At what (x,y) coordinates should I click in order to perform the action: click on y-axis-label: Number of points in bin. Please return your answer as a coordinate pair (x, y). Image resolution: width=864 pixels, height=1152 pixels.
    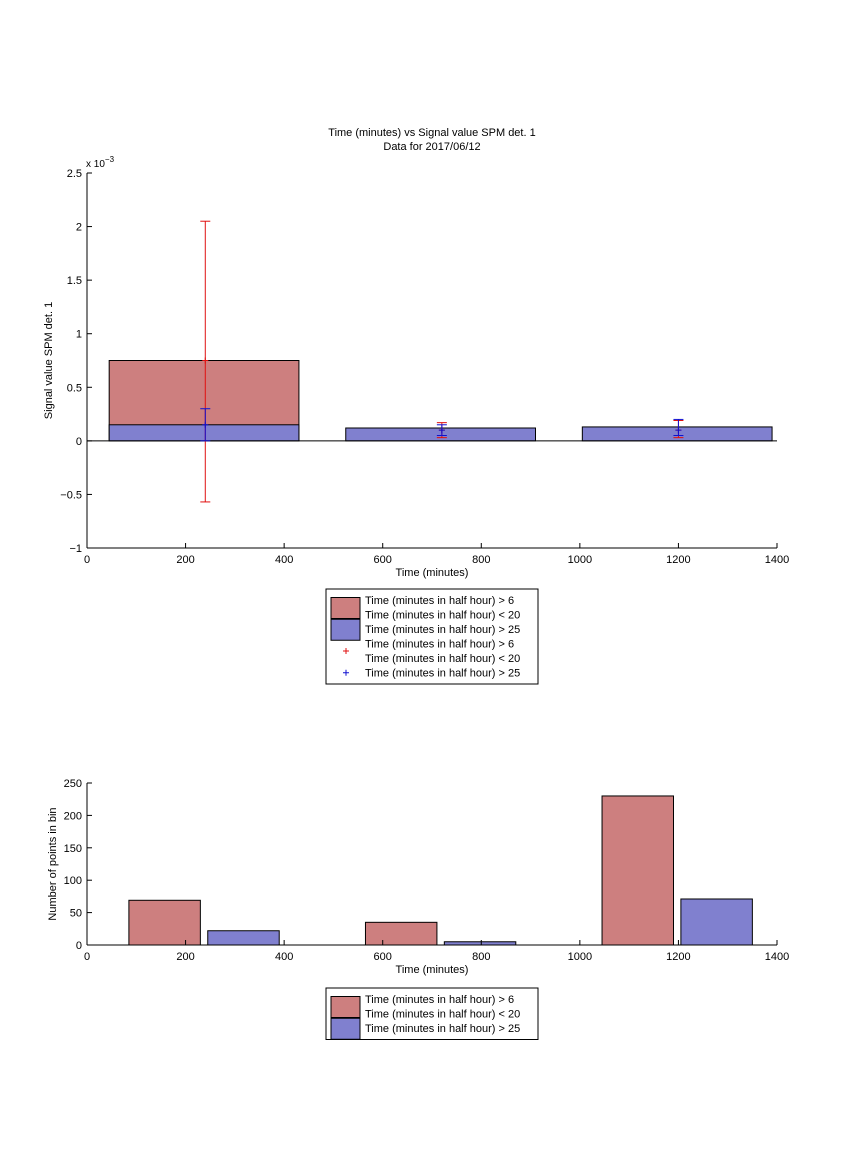
    Looking at the image, I should click on (53, 863).